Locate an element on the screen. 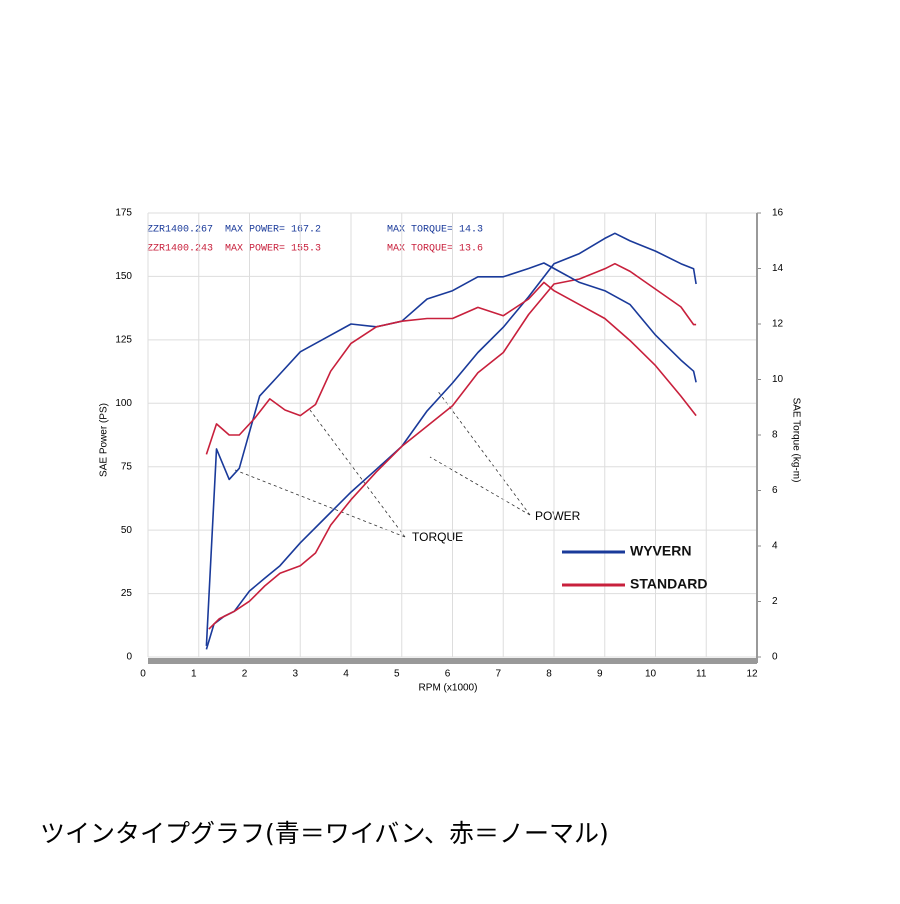 This screenshot has width=900, height=904. annotation: POWER is located at coordinates (558, 516).